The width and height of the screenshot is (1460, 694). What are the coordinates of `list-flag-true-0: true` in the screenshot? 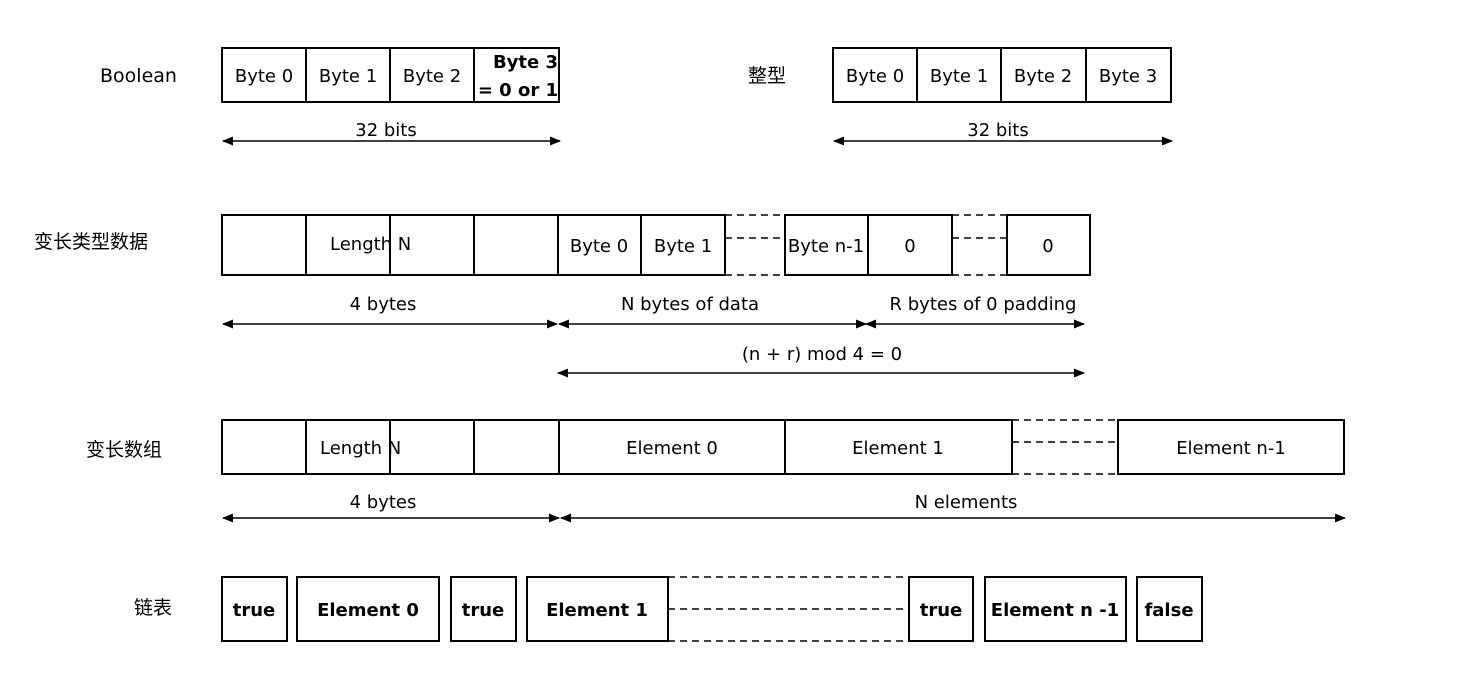 It's located at (254, 610).